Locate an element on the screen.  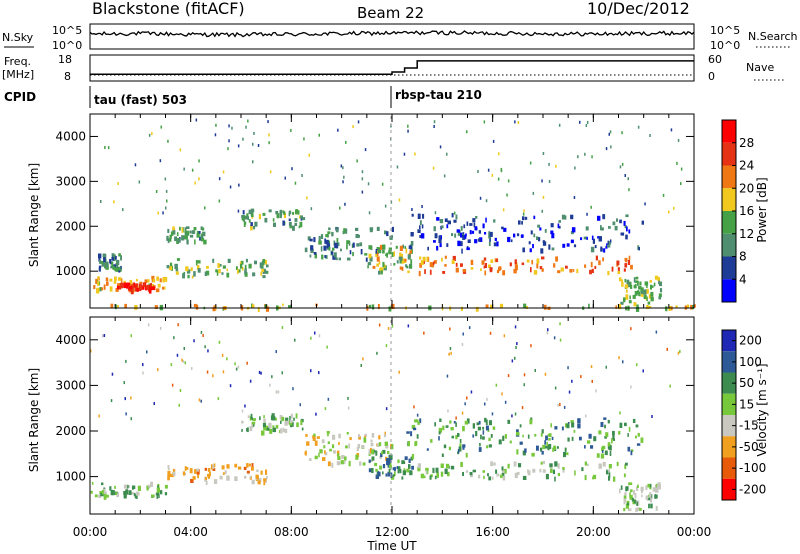
colorbar-tick-label: -100 is located at coordinates (752, 468).